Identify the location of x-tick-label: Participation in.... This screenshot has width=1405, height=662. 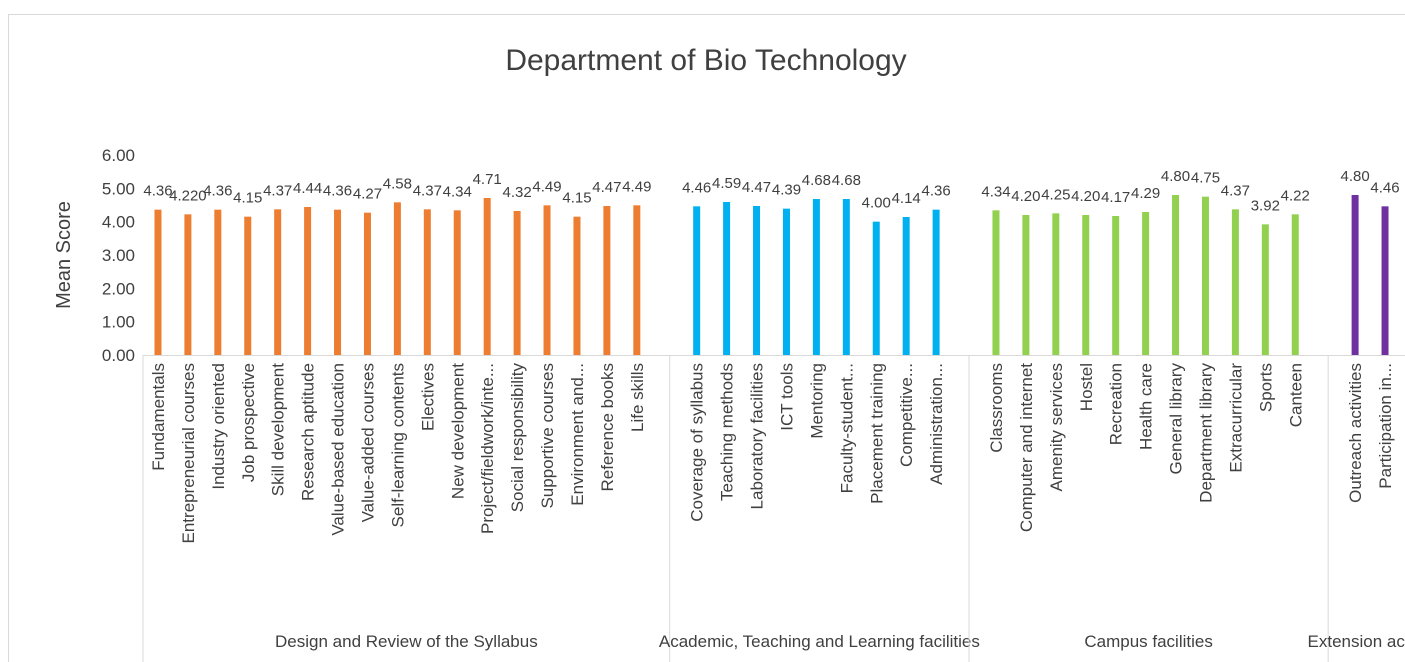
(1385, 426).